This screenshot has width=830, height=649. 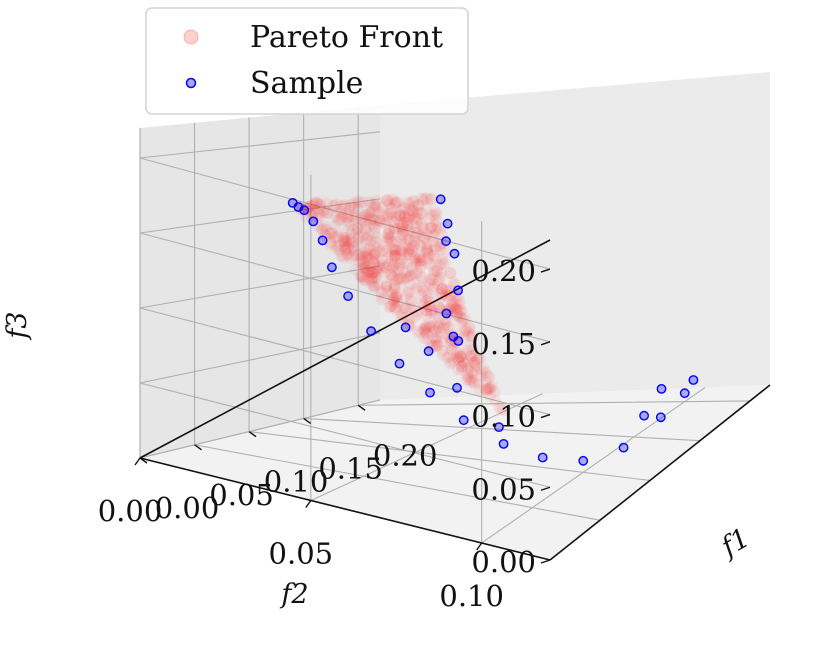 What do you see at coordinates (545, 270) in the screenshot?
I see `tick-mark-f3` at bounding box center [545, 270].